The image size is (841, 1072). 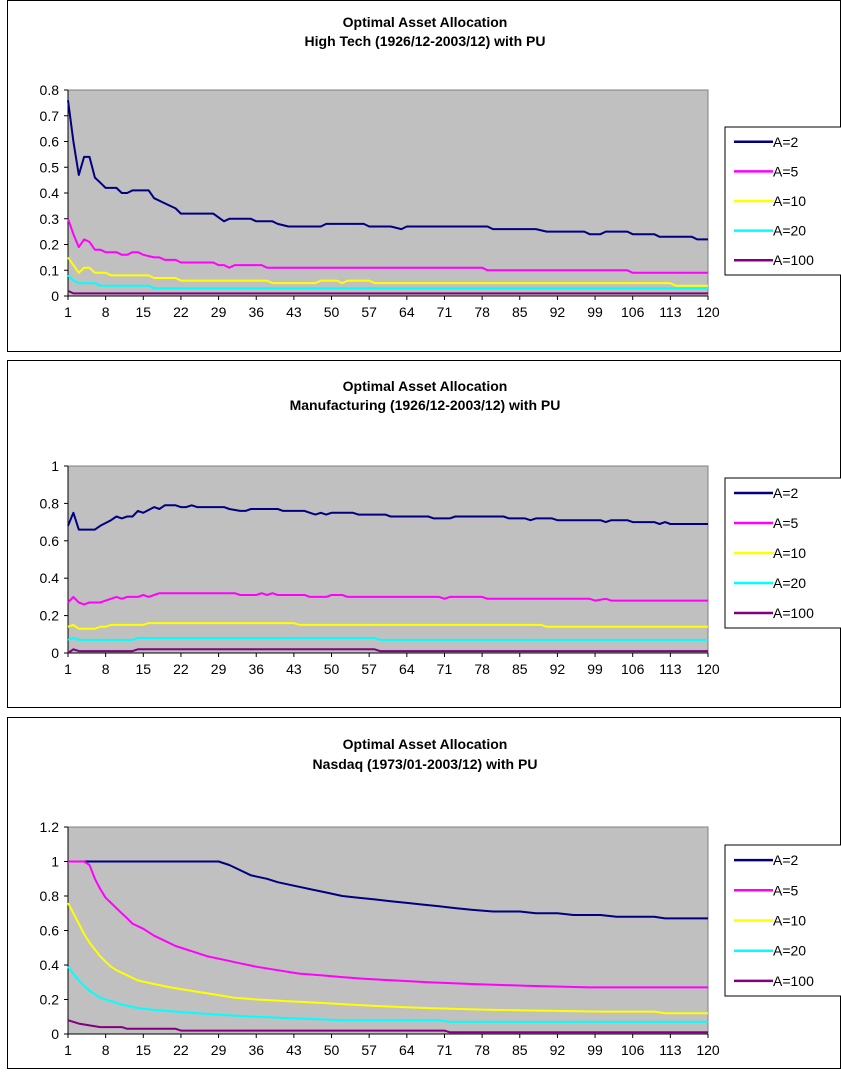 I want to click on y-tick-label: 0.4, so click(x=50, y=193).